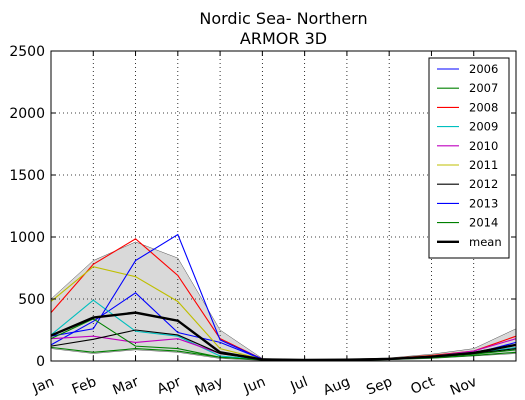  I want to click on legend: 2006 2007 2008 2009 2010 2011 2012 2013 2014 mean, so click(469, 158).